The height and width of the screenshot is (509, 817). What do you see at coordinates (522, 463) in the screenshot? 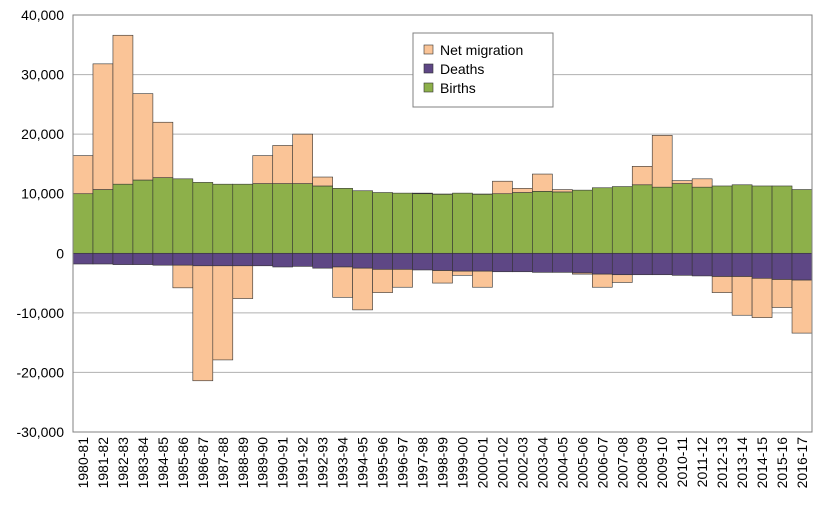
I see `x-tick-label: 2002-03` at bounding box center [522, 463].